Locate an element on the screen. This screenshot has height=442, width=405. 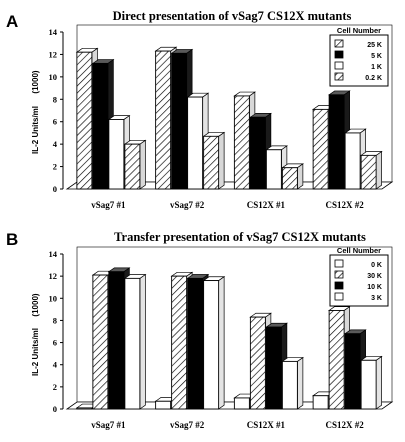
legend-label: 0 K is located at coordinates (376, 265).